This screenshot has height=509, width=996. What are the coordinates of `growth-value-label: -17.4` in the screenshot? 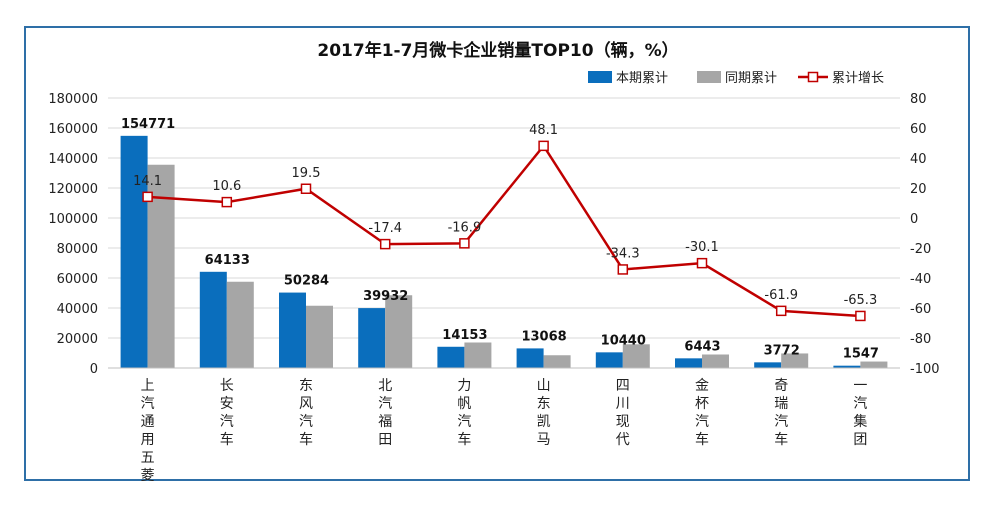 It's located at (385, 228).